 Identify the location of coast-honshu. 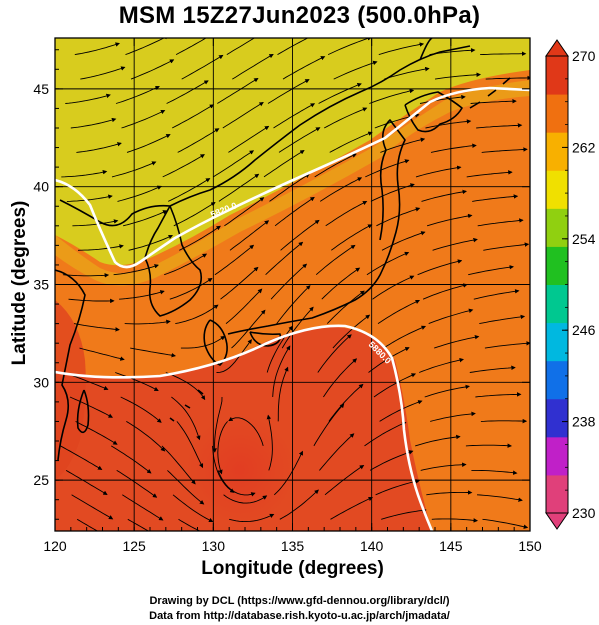
(316, 227).